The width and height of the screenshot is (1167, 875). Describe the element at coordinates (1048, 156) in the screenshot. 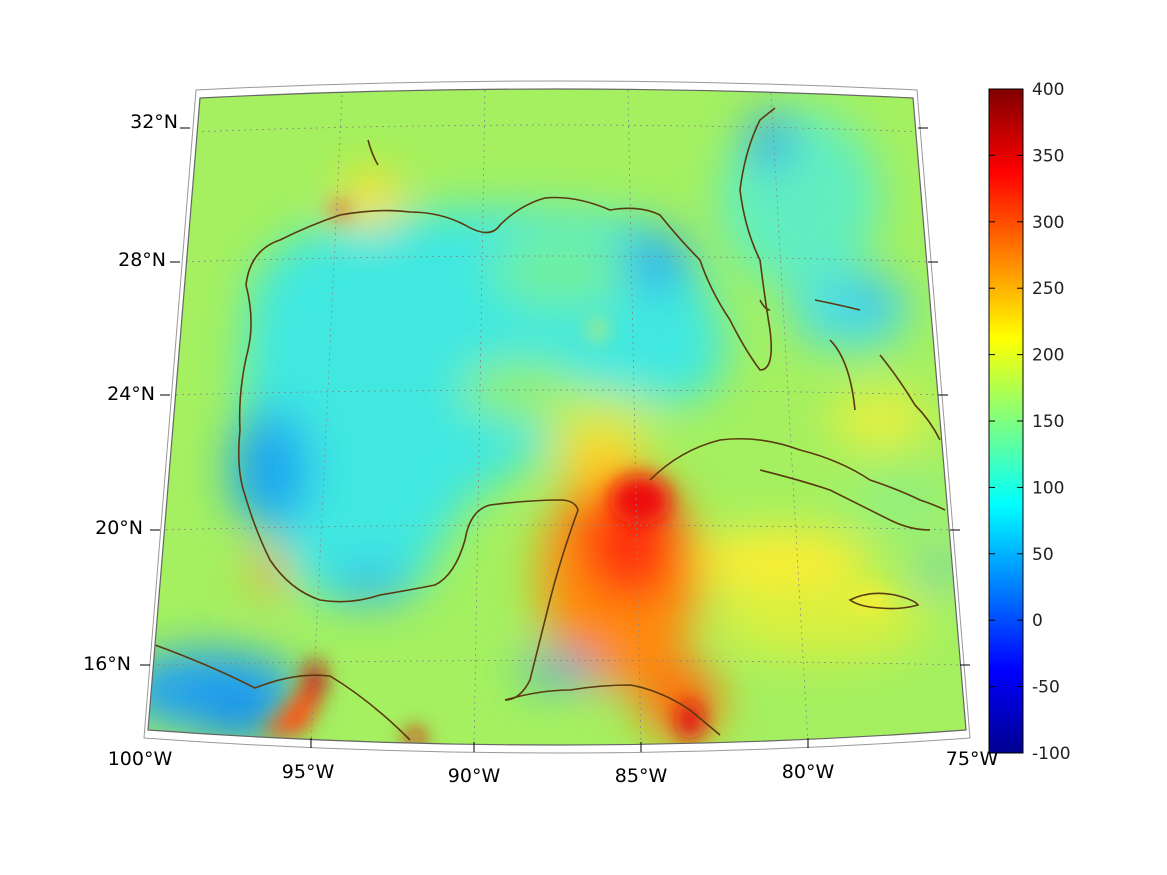

I see `colorbar-tick-label: 350` at that location.